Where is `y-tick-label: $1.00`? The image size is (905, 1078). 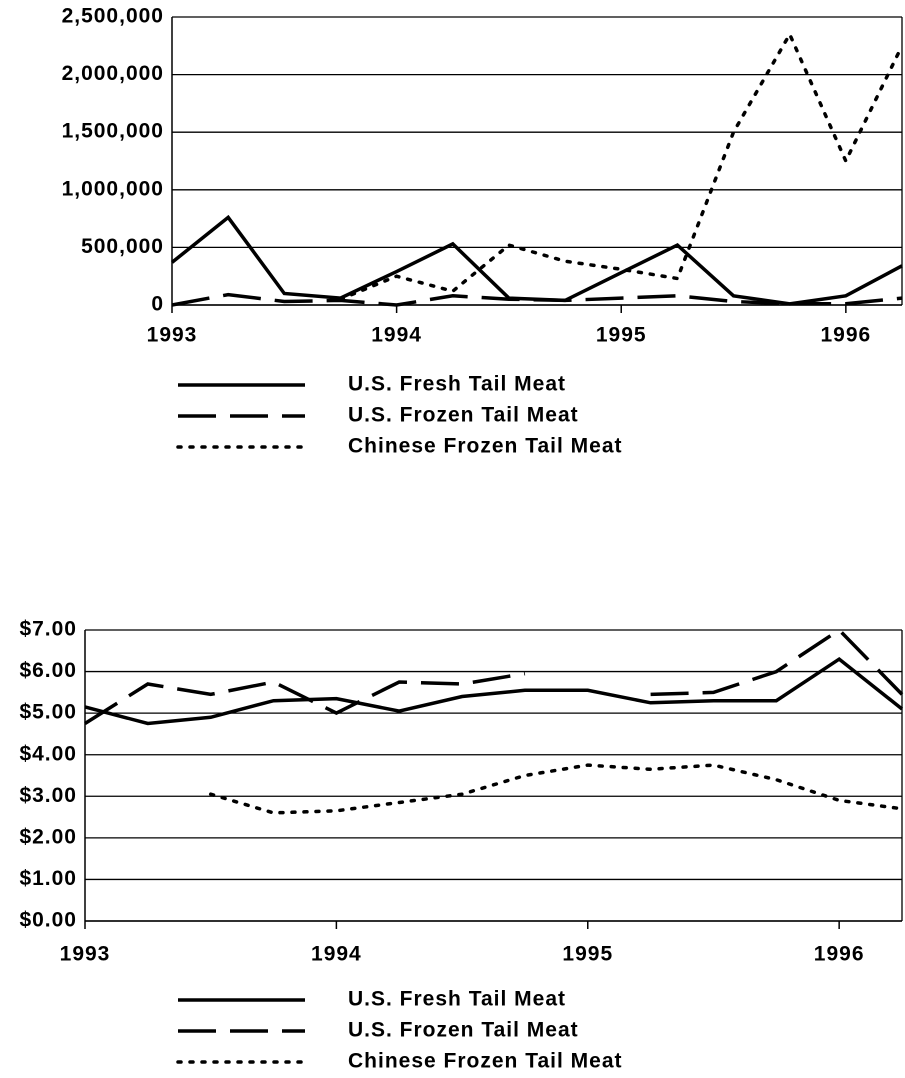 y-tick-label: $1.00 is located at coordinates (48, 878).